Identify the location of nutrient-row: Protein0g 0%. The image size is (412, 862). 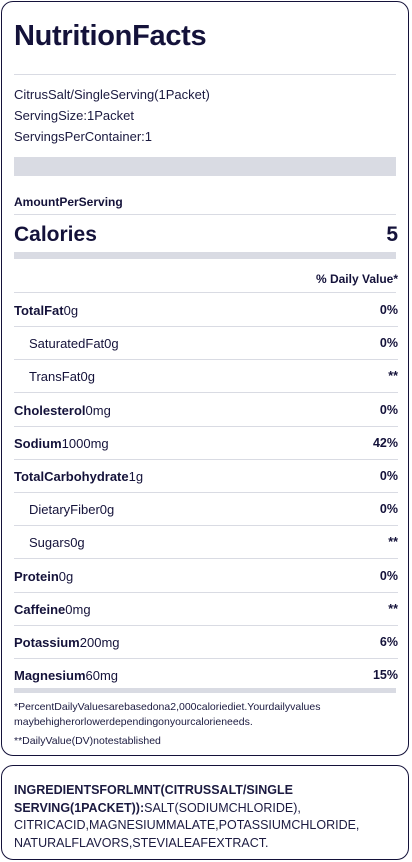
(206, 576).